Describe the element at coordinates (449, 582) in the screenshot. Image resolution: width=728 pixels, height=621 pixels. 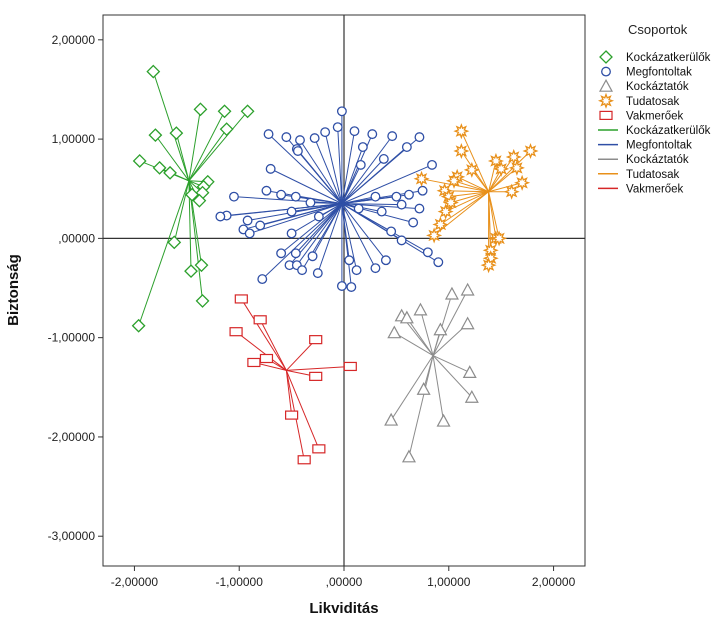
I see `x-tick-label: 1,00000` at that location.